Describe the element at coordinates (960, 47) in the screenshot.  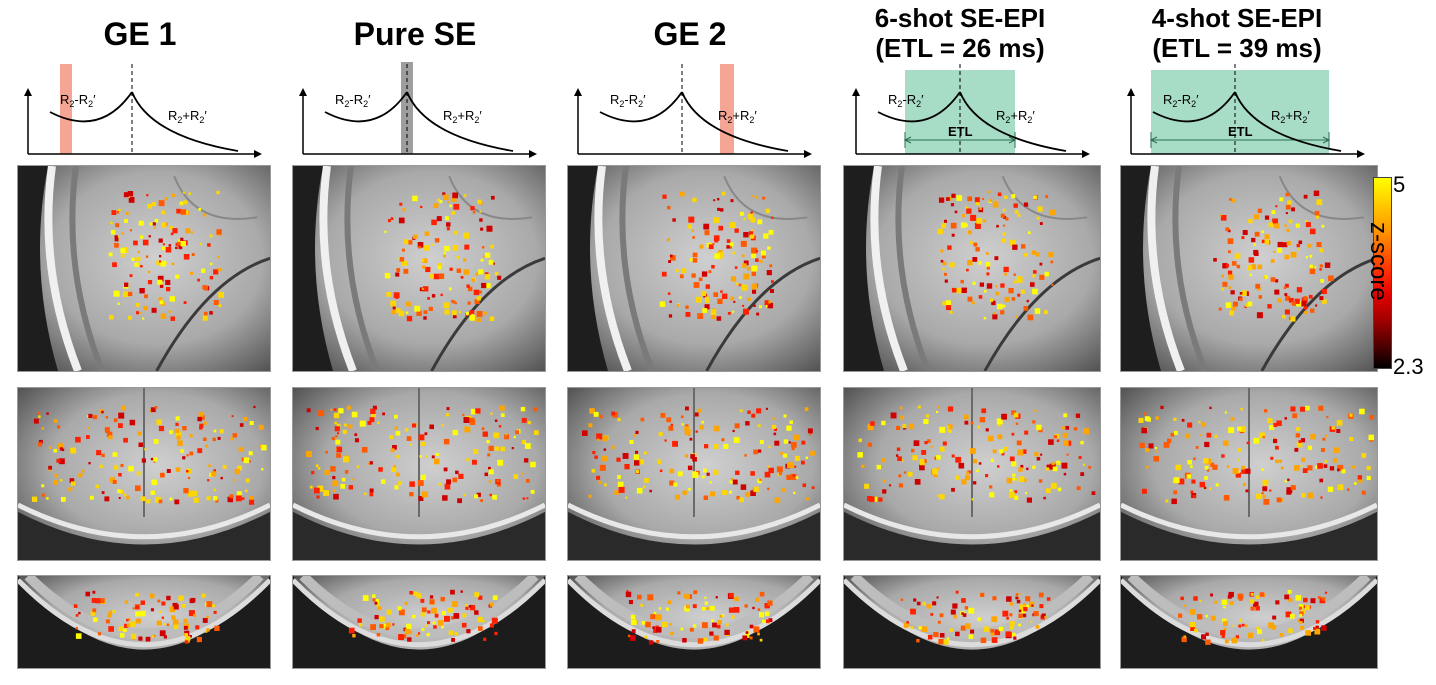
I see `column-title-6shot-line2: (ETL = 26 ms)` at that location.